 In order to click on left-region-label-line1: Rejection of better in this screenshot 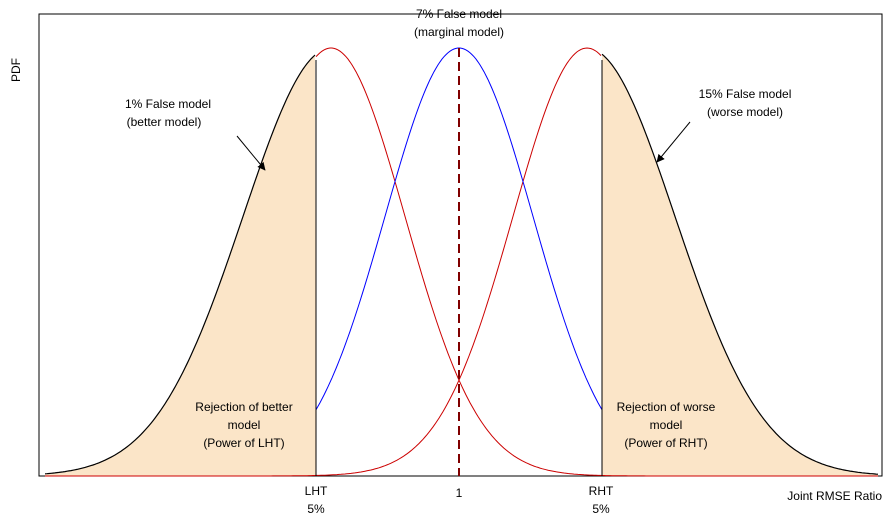, I will do `click(243, 407)`.